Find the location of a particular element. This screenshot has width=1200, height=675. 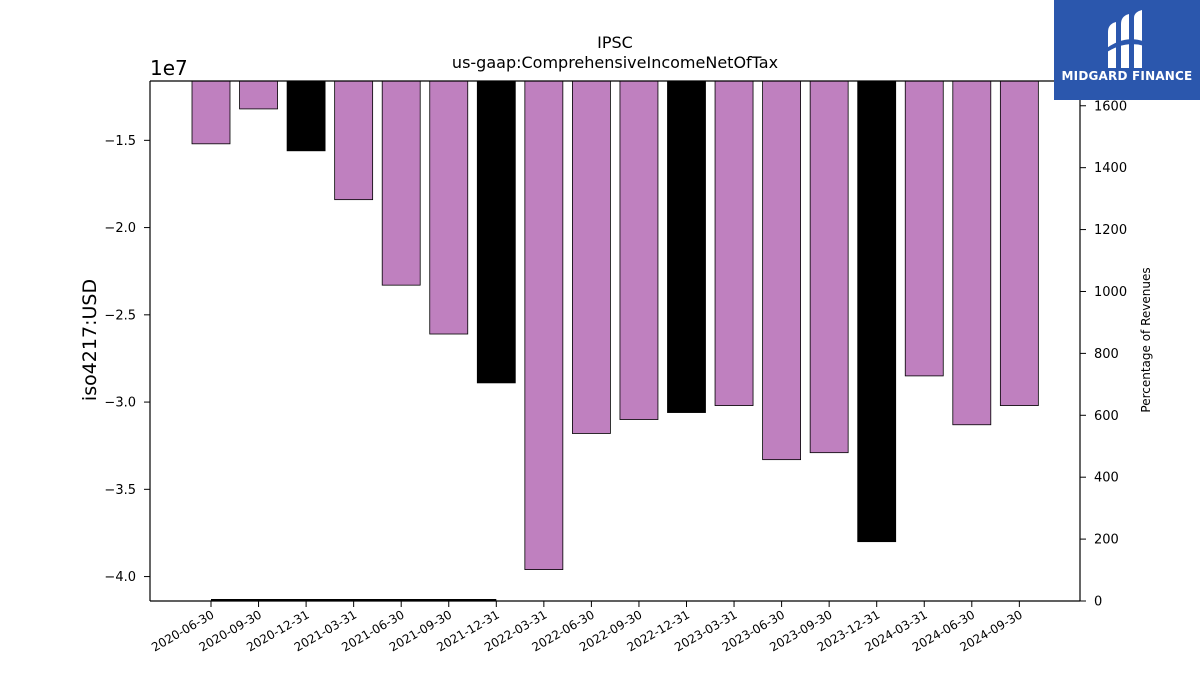

y2-tick-label: 1000 is located at coordinates (1110, 292).